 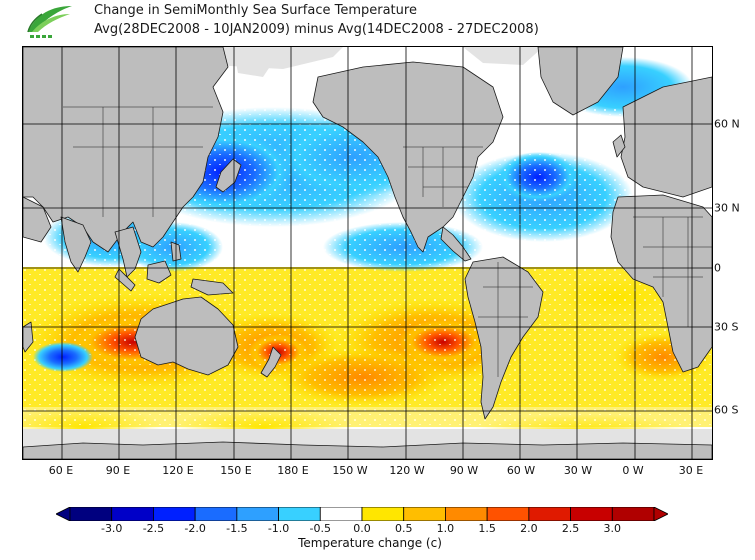 I want to click on colorbar-tick-label: -1.5, so click(x=237, y=528).